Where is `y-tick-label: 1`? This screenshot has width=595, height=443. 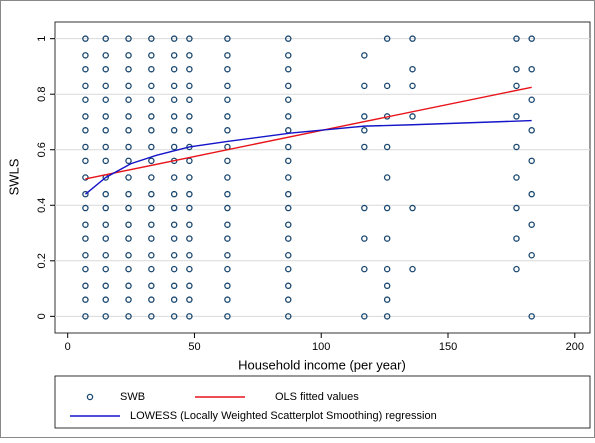
y-tick-label: 1 is located at coordinates (42, 39).